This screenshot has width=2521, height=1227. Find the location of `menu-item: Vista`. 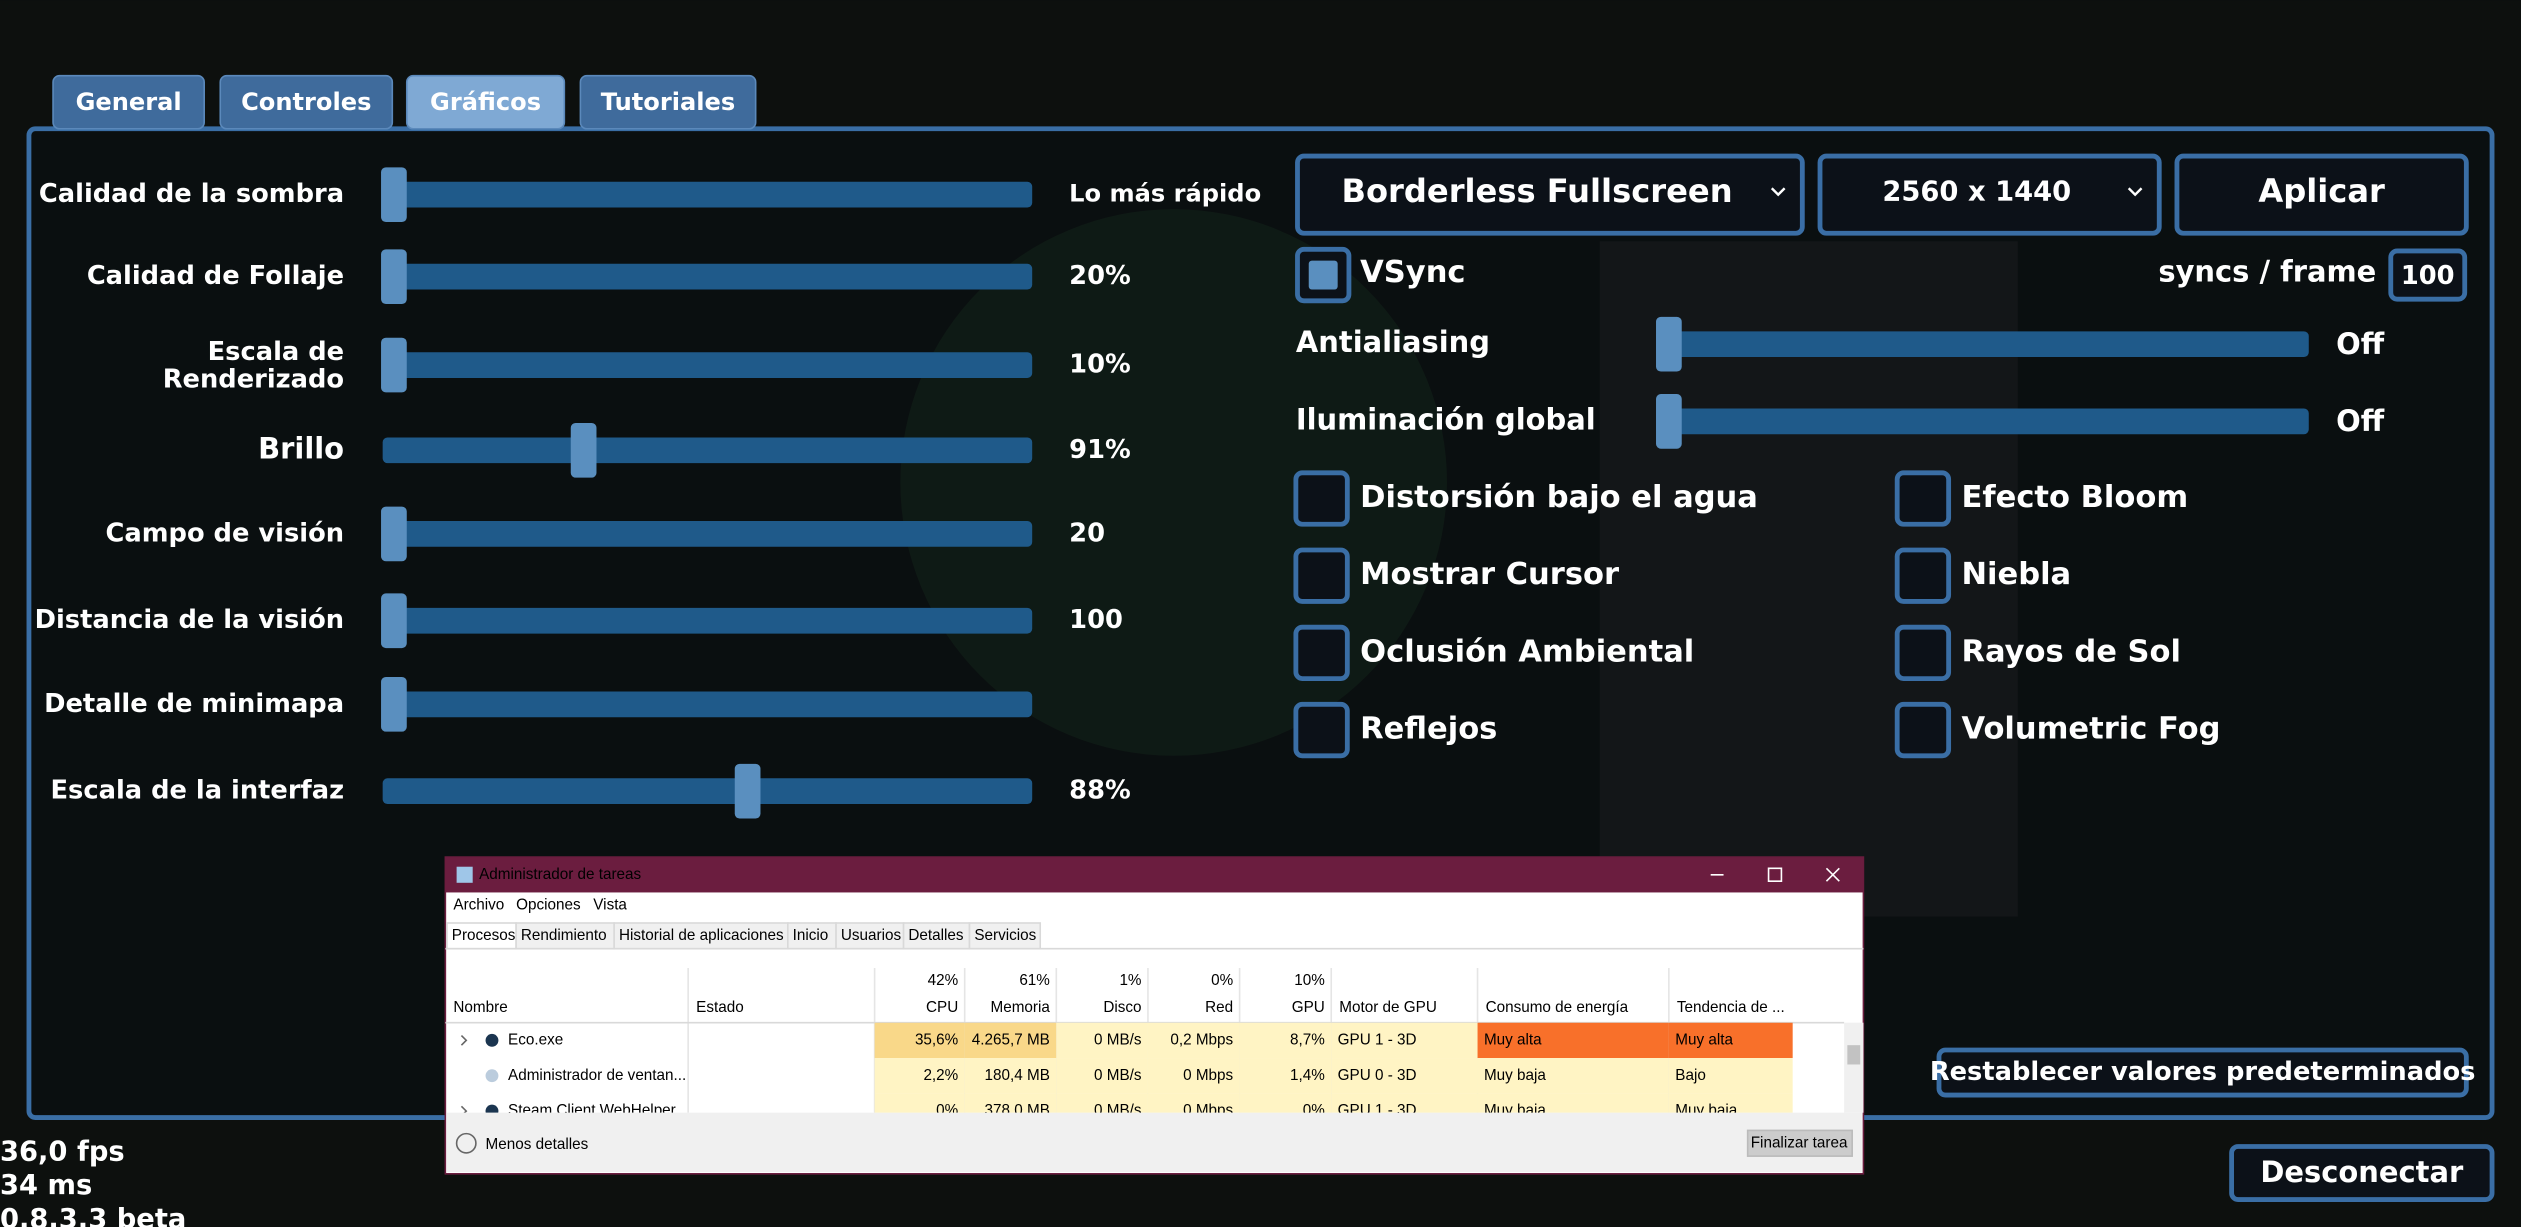

menu-item: Vista is located at coordinates (610, 904).